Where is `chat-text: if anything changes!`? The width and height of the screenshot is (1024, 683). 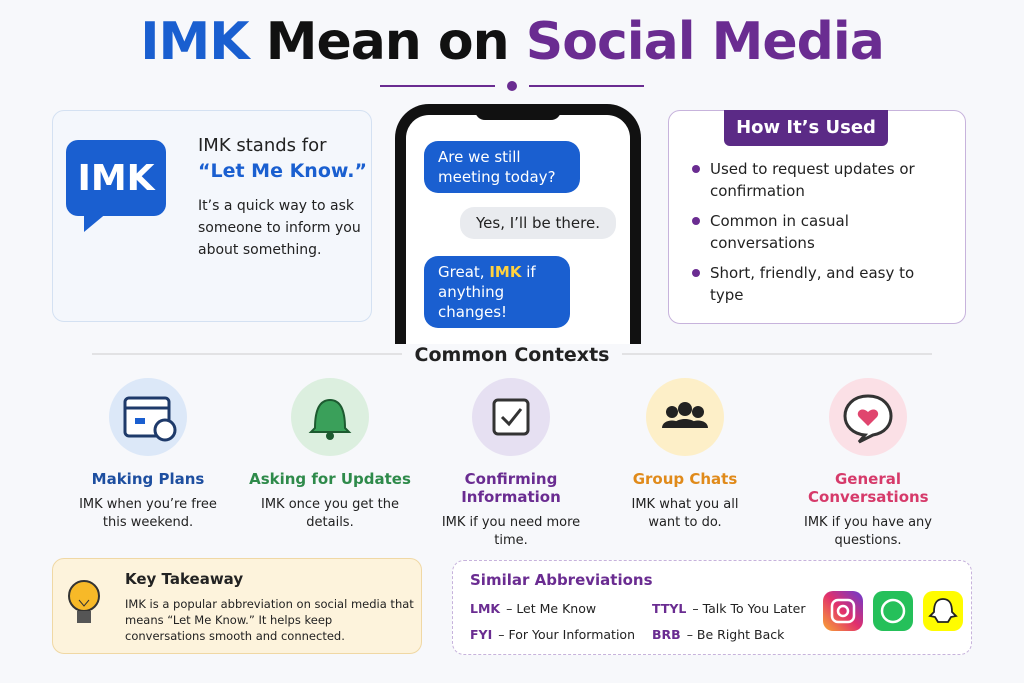
chat-text: if anything changes! is located at coordinates (487, 292).